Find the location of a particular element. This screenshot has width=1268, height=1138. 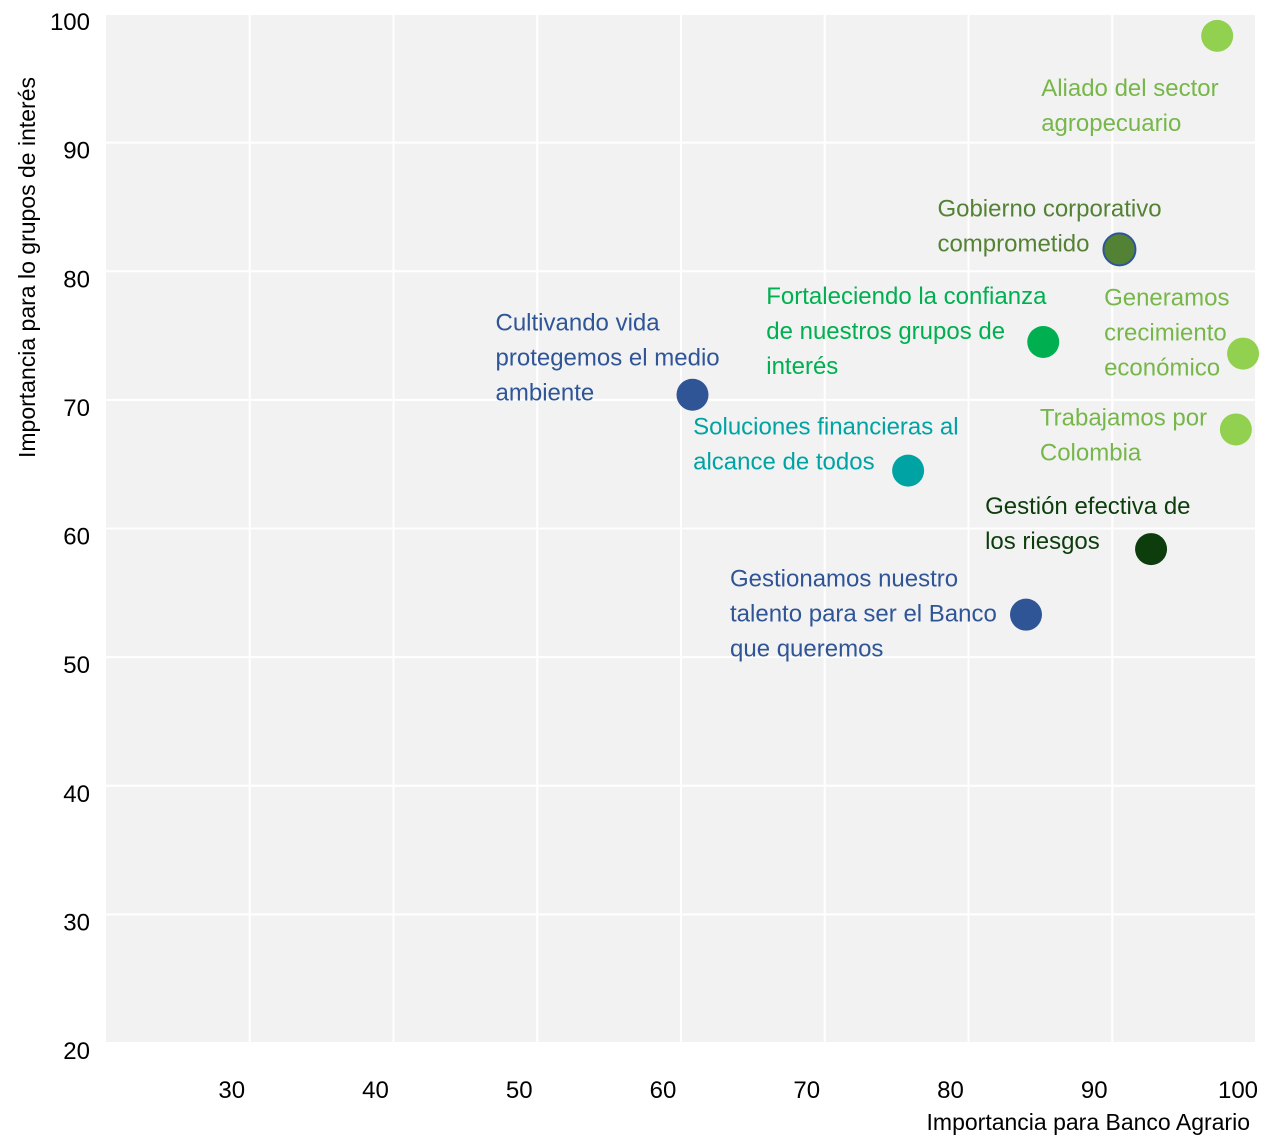

x-axis-title: Importancia para Banco Agrario is located at coordinates (1088, 1122).